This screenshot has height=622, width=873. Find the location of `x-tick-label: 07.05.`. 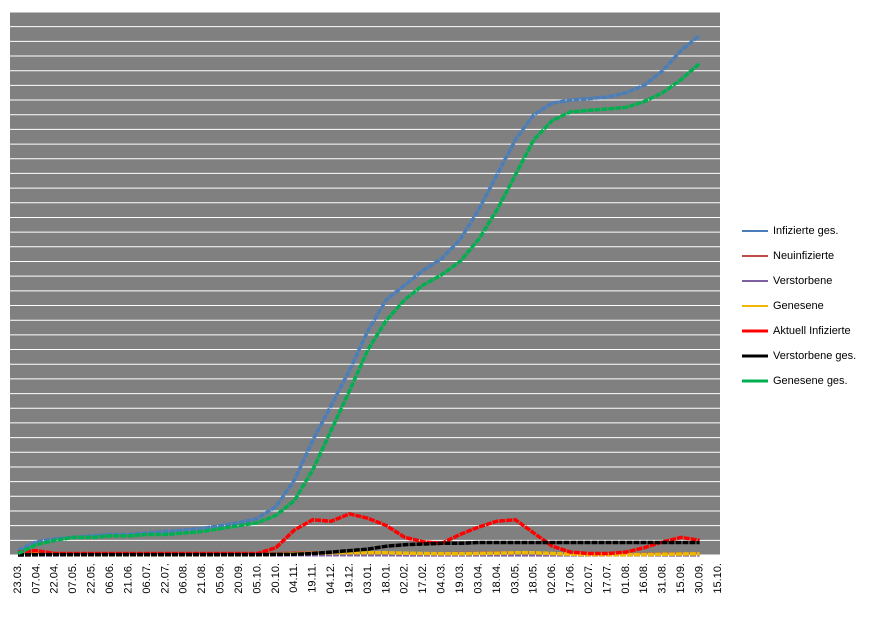

x-tick-label: 07.05. is located at coordinates (73, 578).